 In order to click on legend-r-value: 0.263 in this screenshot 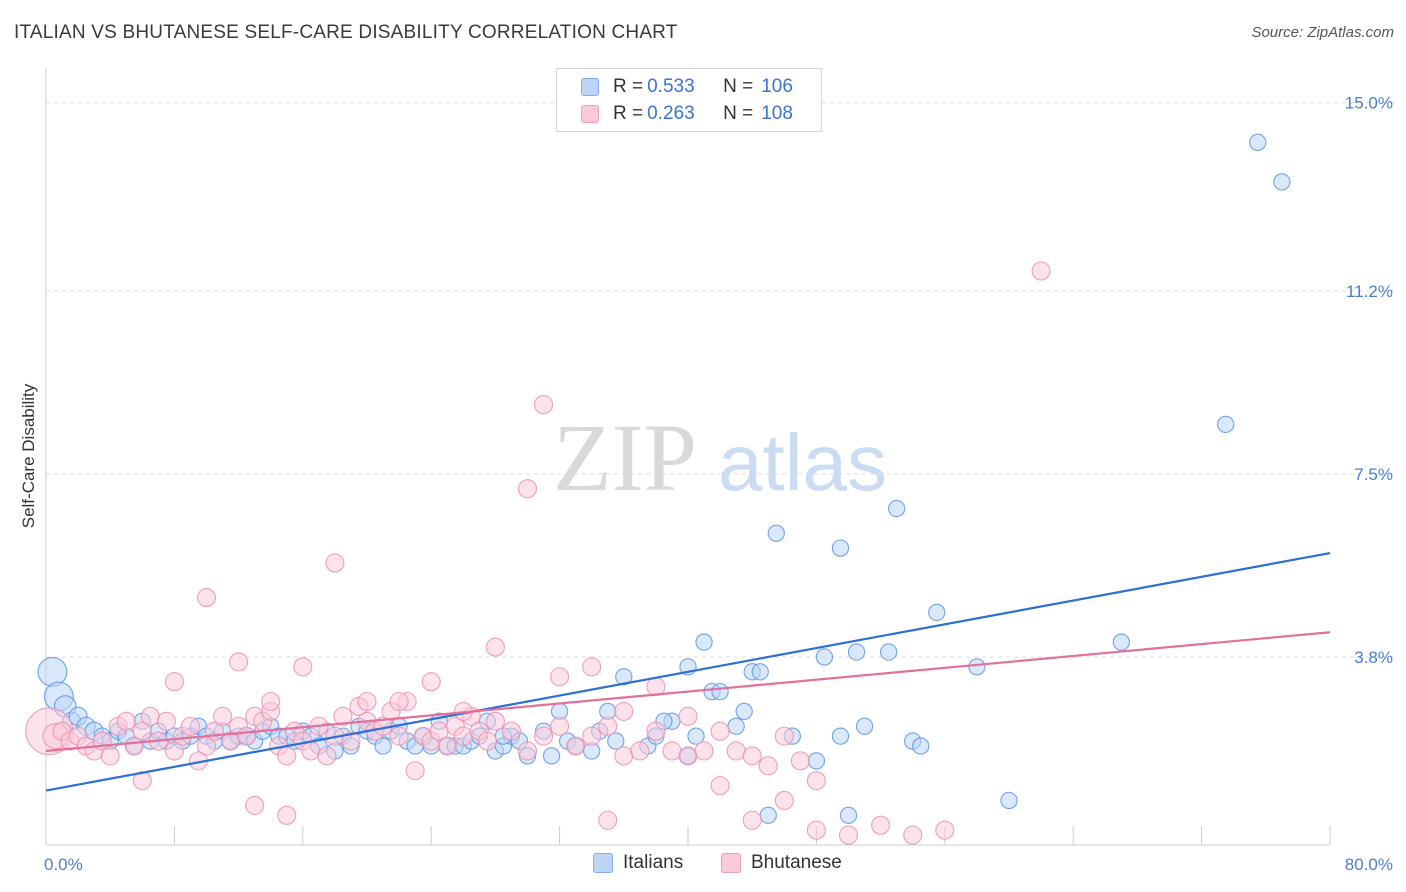, I will do `click(671, 113)`.